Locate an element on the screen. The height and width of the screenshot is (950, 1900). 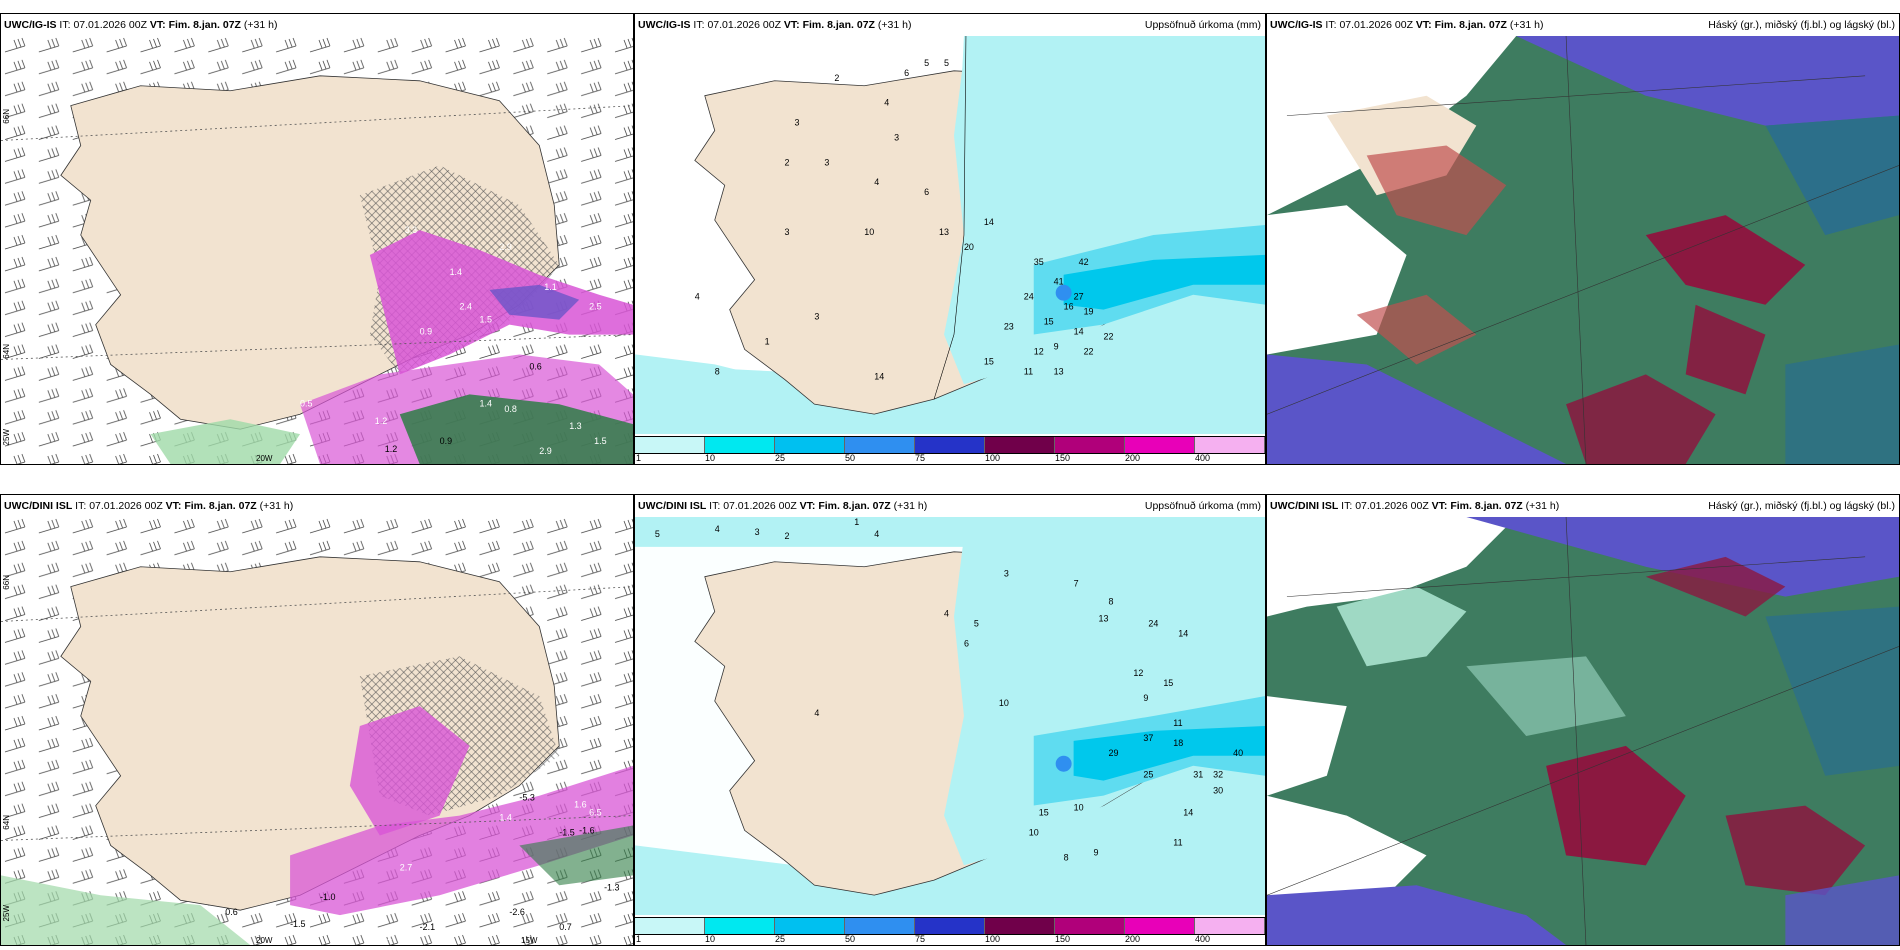
svg-text: 0.7 is located at coordinates (565, 927).